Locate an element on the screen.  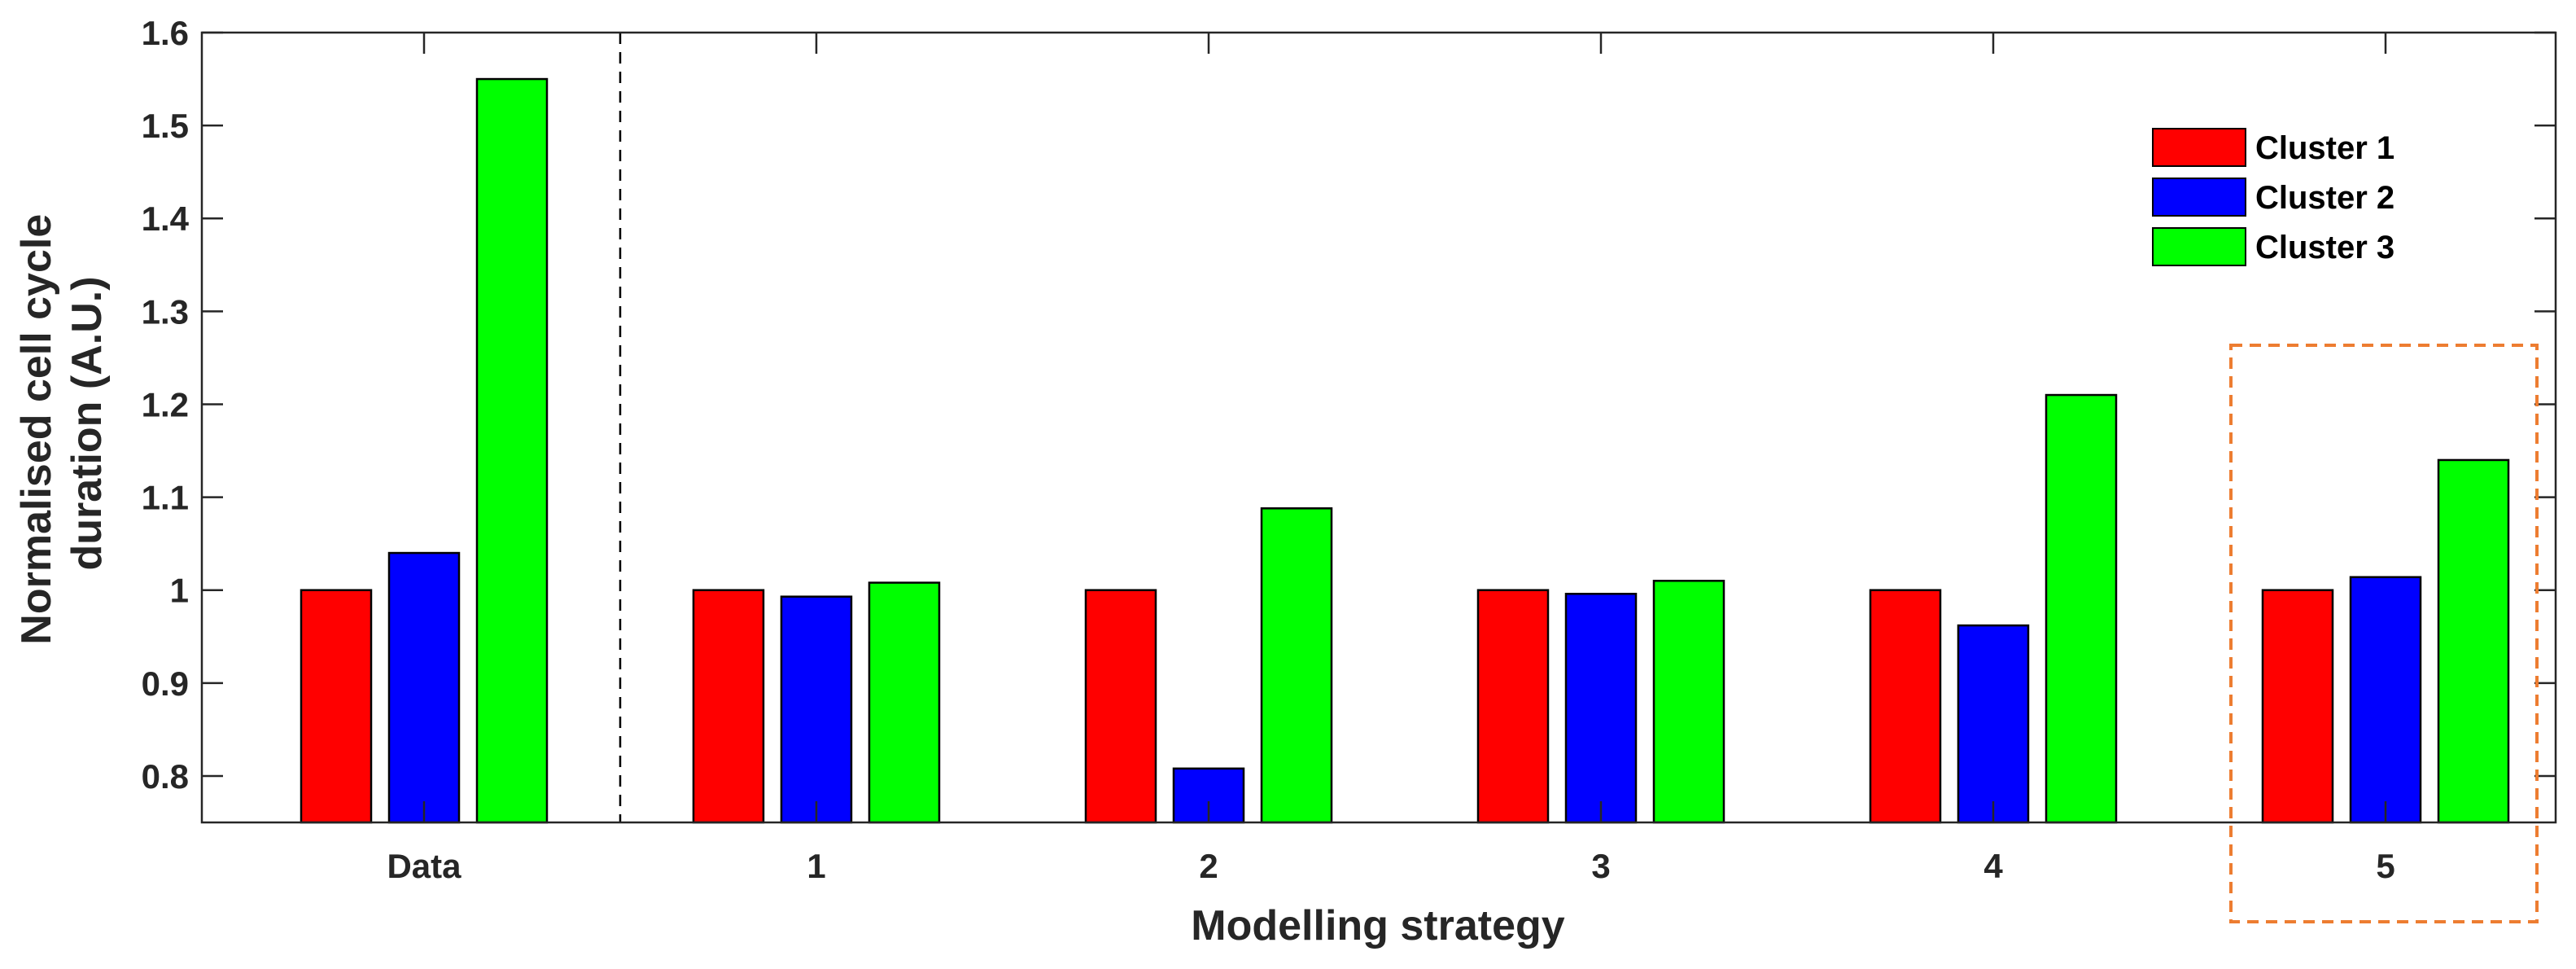
y-tick-label: 1 is located at coordinates (179, 591).